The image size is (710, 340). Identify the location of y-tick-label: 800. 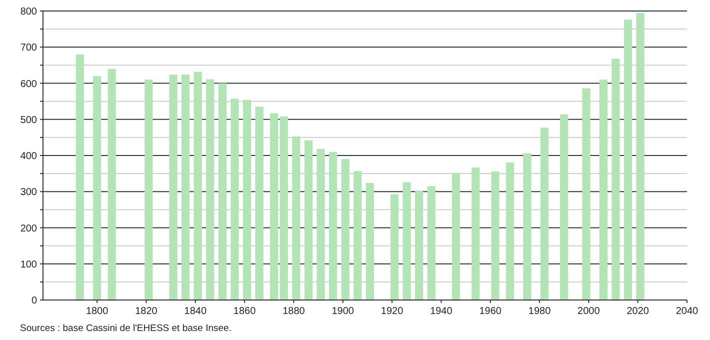
(29, 12).